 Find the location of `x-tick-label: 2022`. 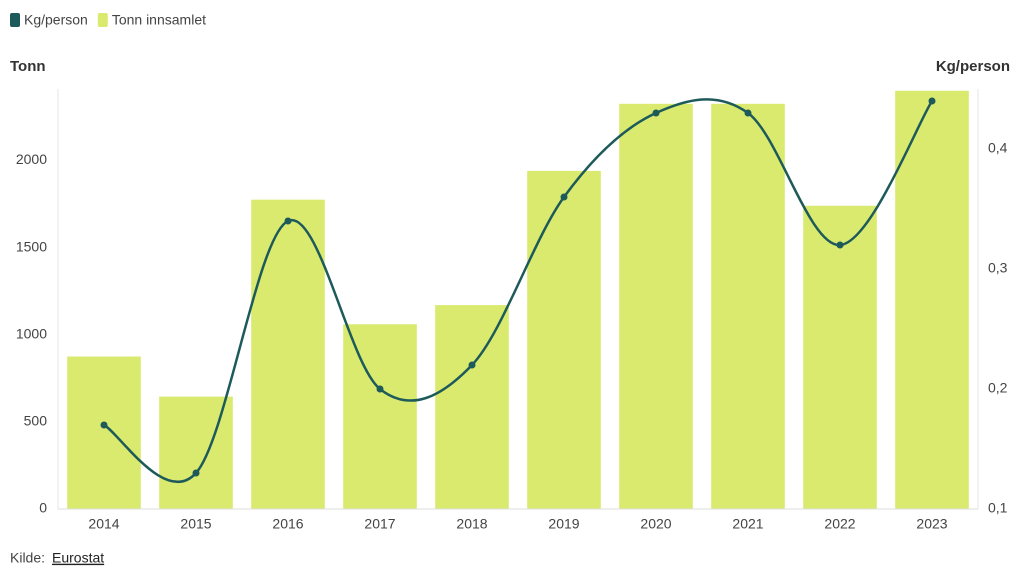

x-tick-label: 2022 is located at coordinates (839, 524).